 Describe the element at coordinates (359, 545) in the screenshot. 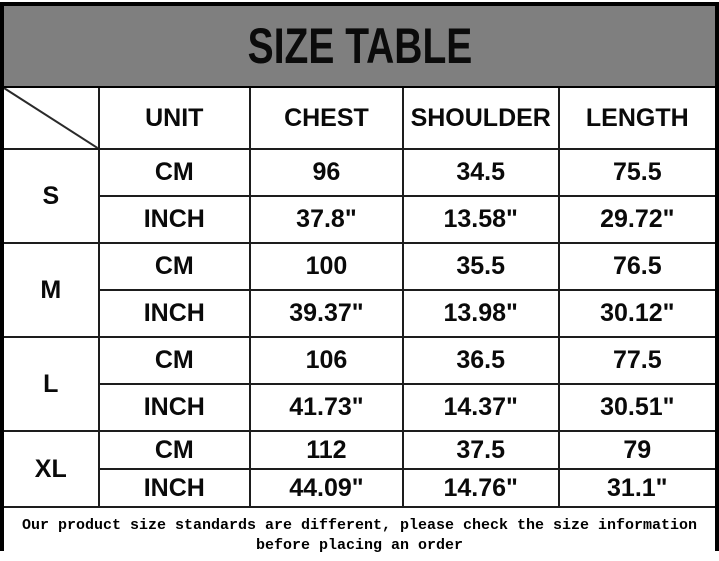

I see `footer-note-line-2: before placing an order` at that location.